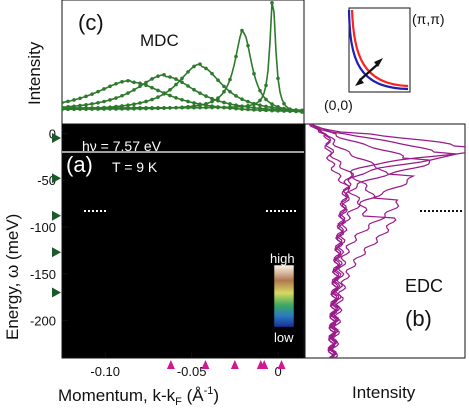 The width and height of the screenshot is (469, 414). What do you see at coordinates (43, 227) in the screenshot?
I see `energy-tick-label: -100` at bounding box center [43, 227].